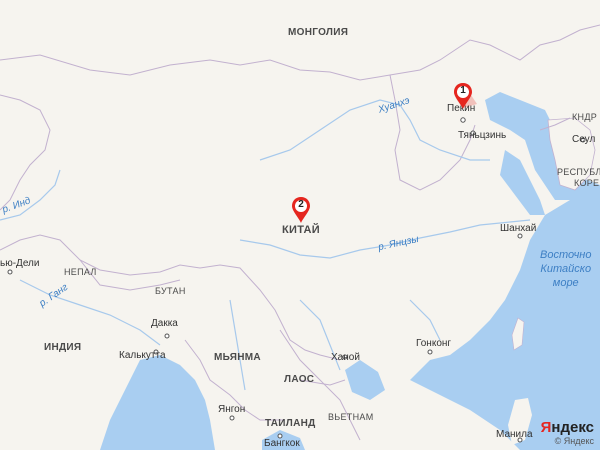  I want to click on map-attribution: Яндекс © Яндекс, so click(567, 432).